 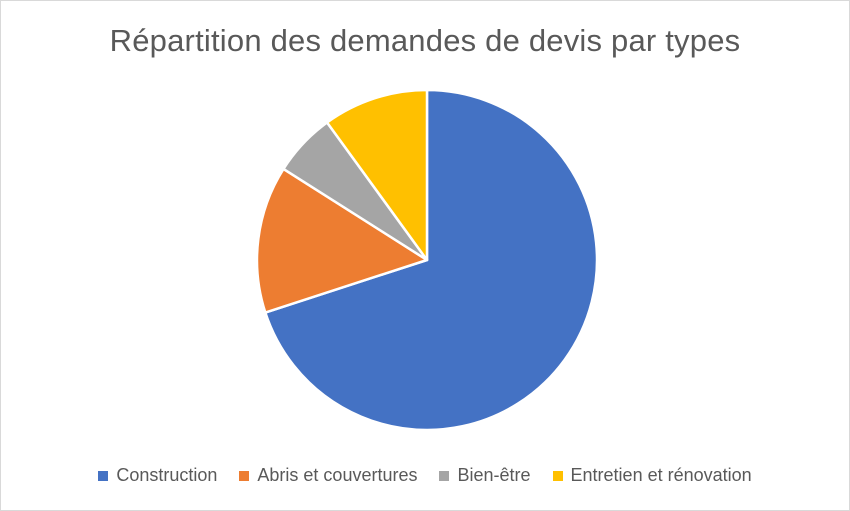 I want to click on pie-slice-entretien-et-renovation, so click(x=377, y=175).